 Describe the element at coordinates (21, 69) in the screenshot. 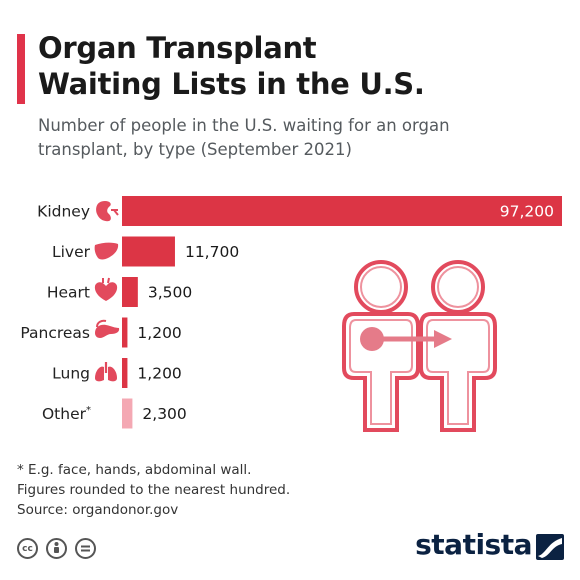

I see `title-accent-bar` at that location.